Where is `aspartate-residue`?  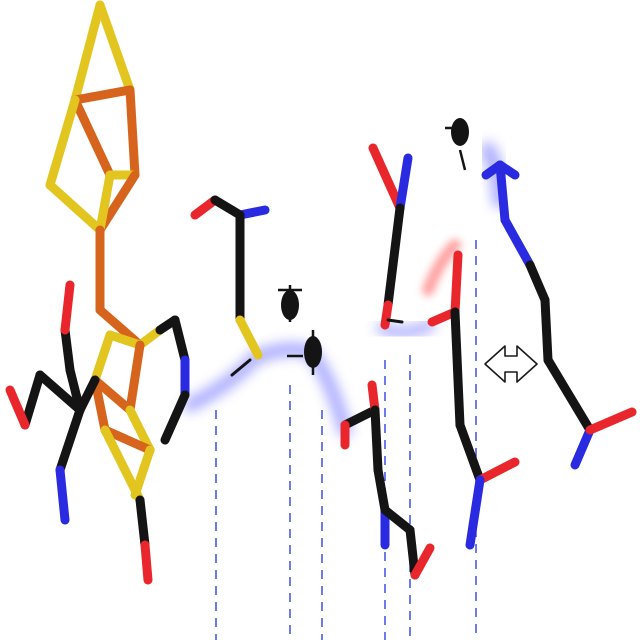
aspartate-residue is located at coordinates (473, 400).